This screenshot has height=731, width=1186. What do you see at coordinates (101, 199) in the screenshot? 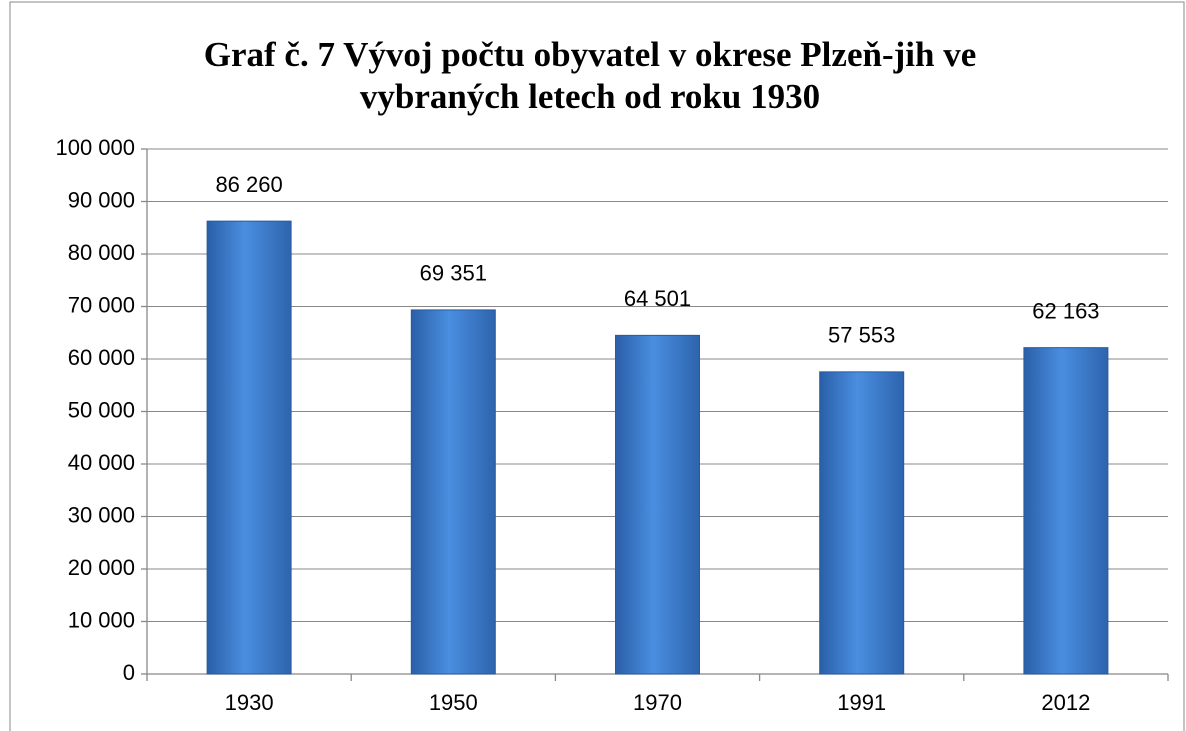
I see `y-tick-label: 90 000` at bounding box center [101, 199].